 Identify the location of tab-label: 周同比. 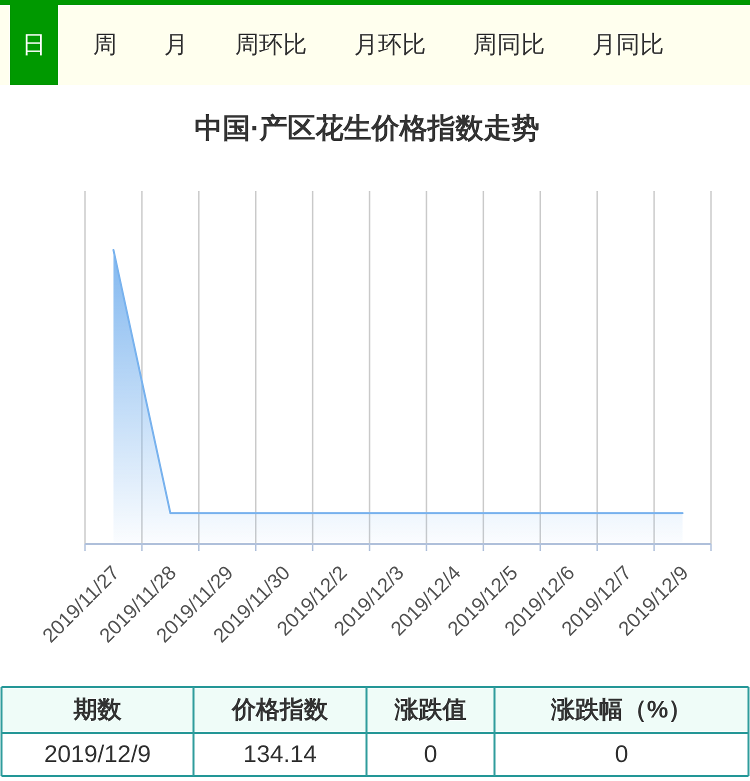
(509, 45).